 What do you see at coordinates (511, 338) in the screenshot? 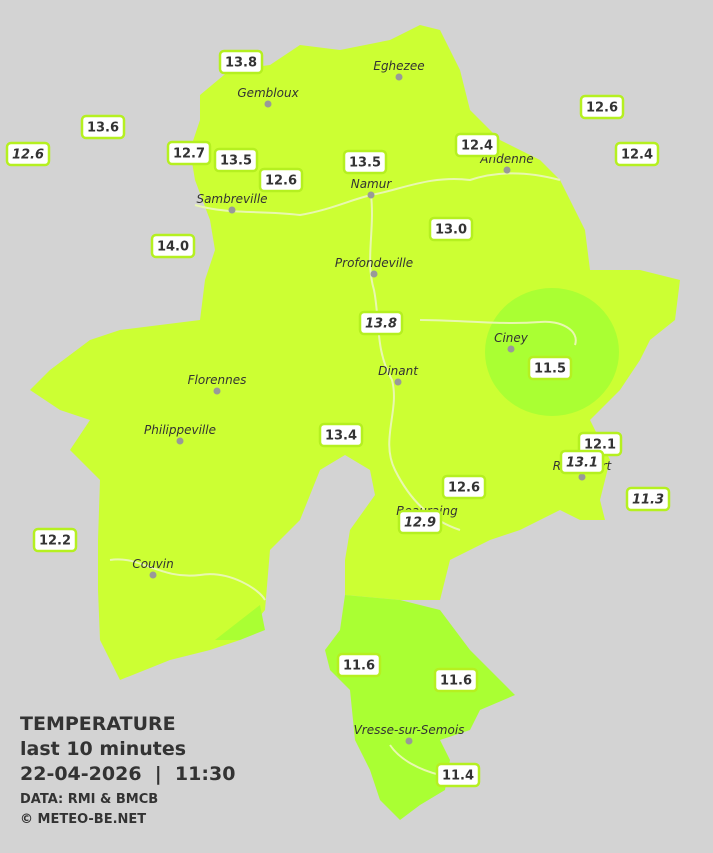
I see `city-label: Ciney` at bounding box center [511, 338].